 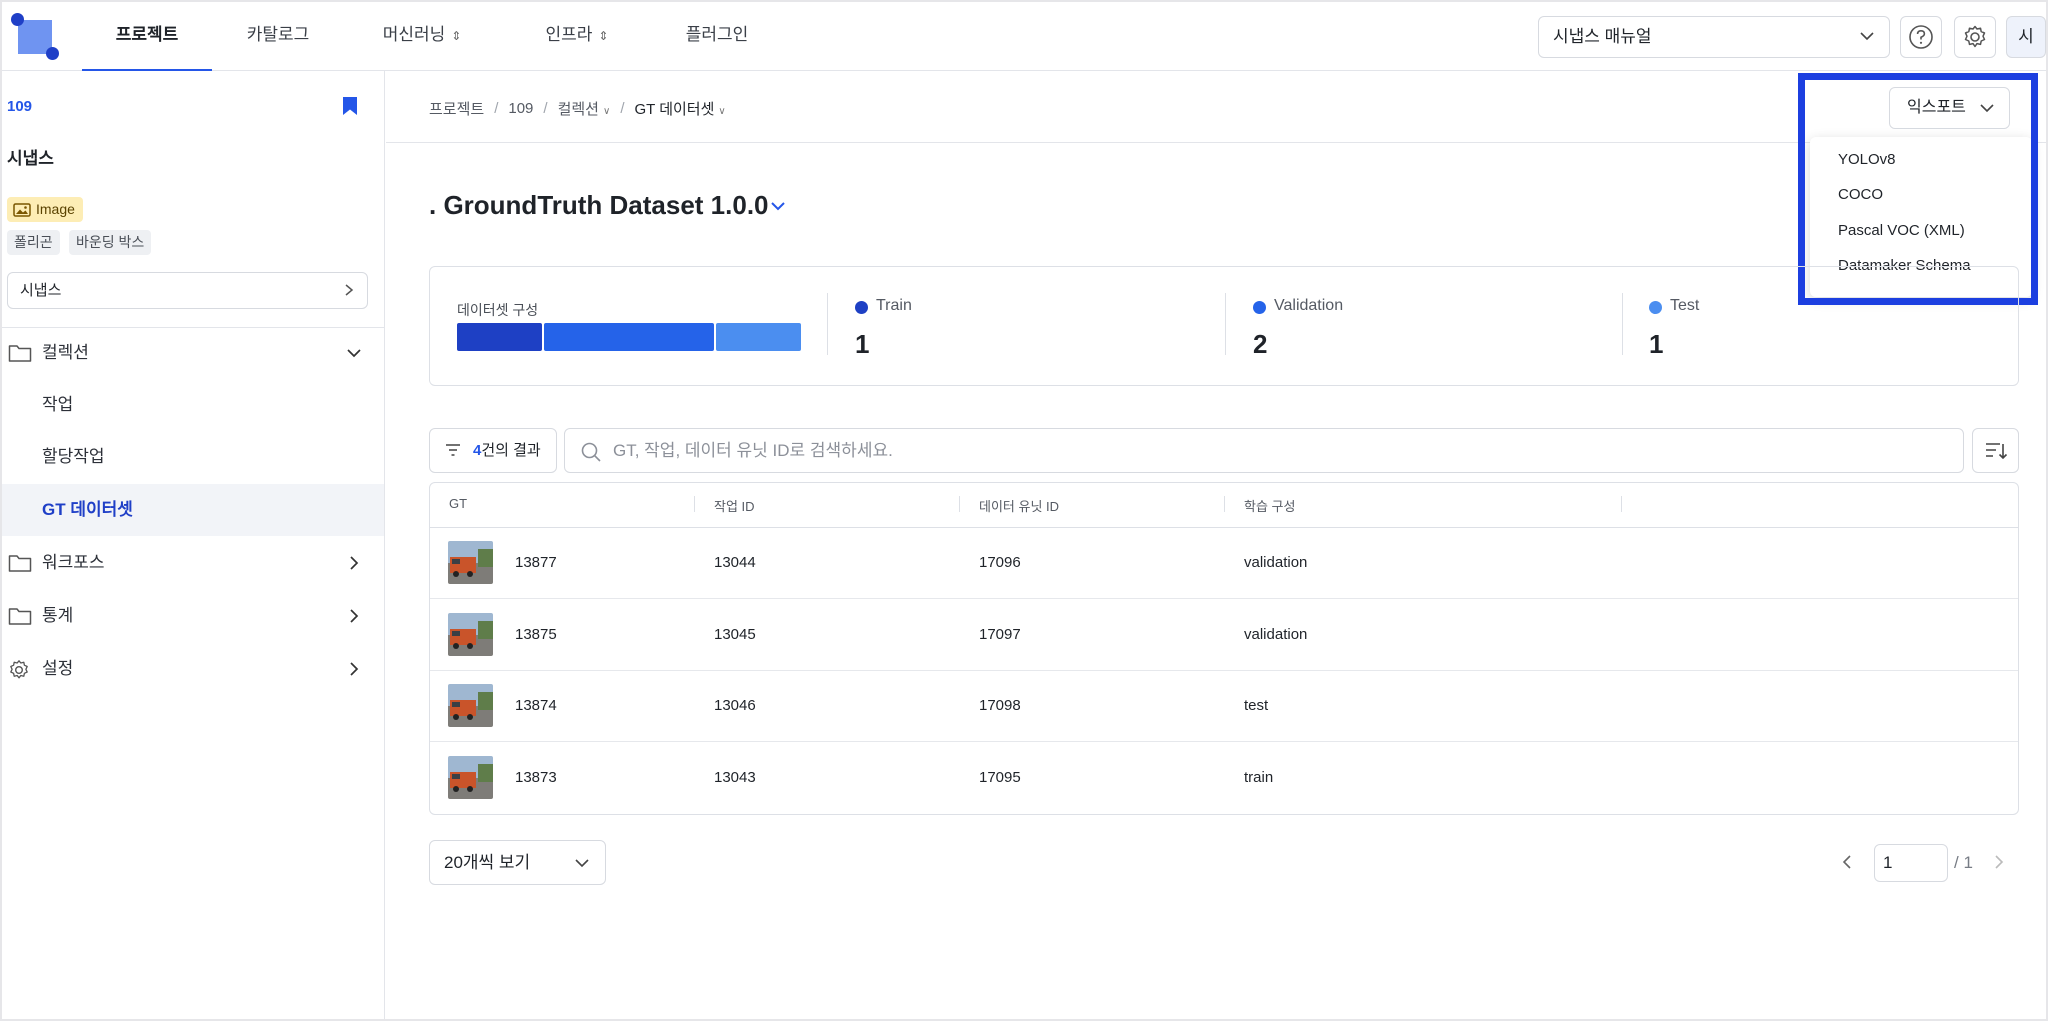 I want to click on page-size-select: 20개씩 보기, so click(x=517, y=862).